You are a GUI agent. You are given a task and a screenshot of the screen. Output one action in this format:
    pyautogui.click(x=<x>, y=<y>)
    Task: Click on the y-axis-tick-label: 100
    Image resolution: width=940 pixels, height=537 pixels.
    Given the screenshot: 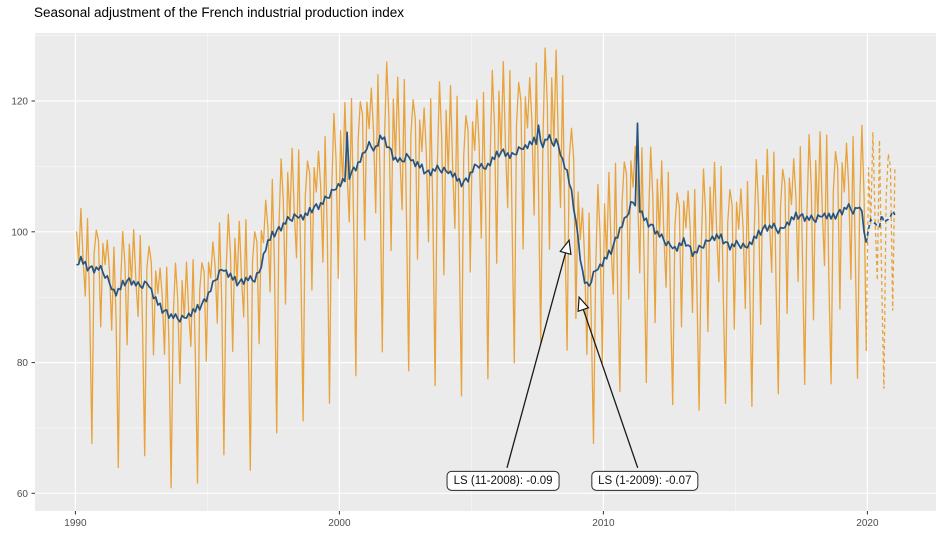 What is the action you would take?
    pyautogui.click(x=19, y=232)
    